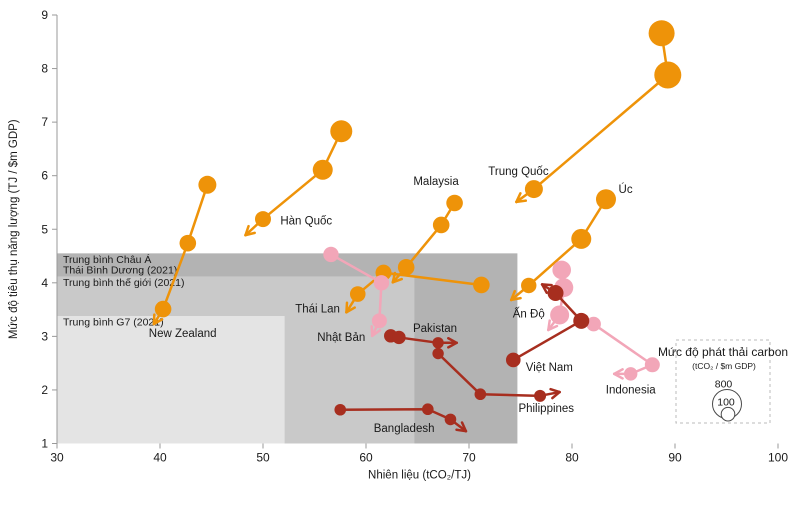 The image size is (800, 508). I want to click on data-point-Bangladesh, so click(428, 409).